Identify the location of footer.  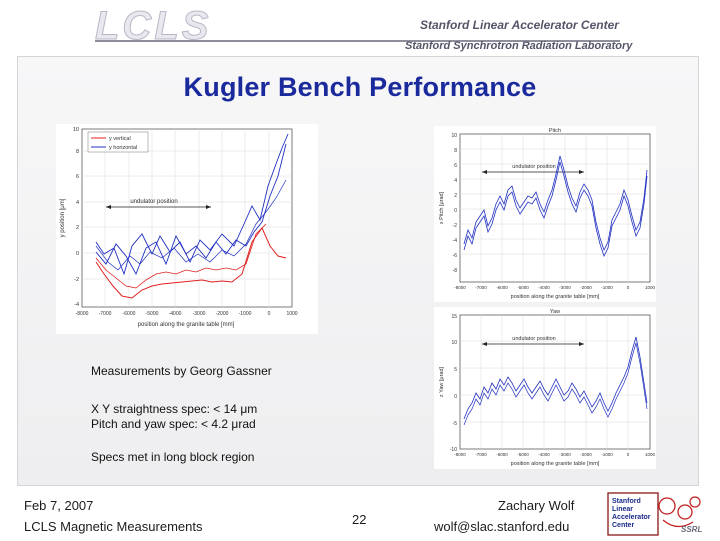
(360, 513).